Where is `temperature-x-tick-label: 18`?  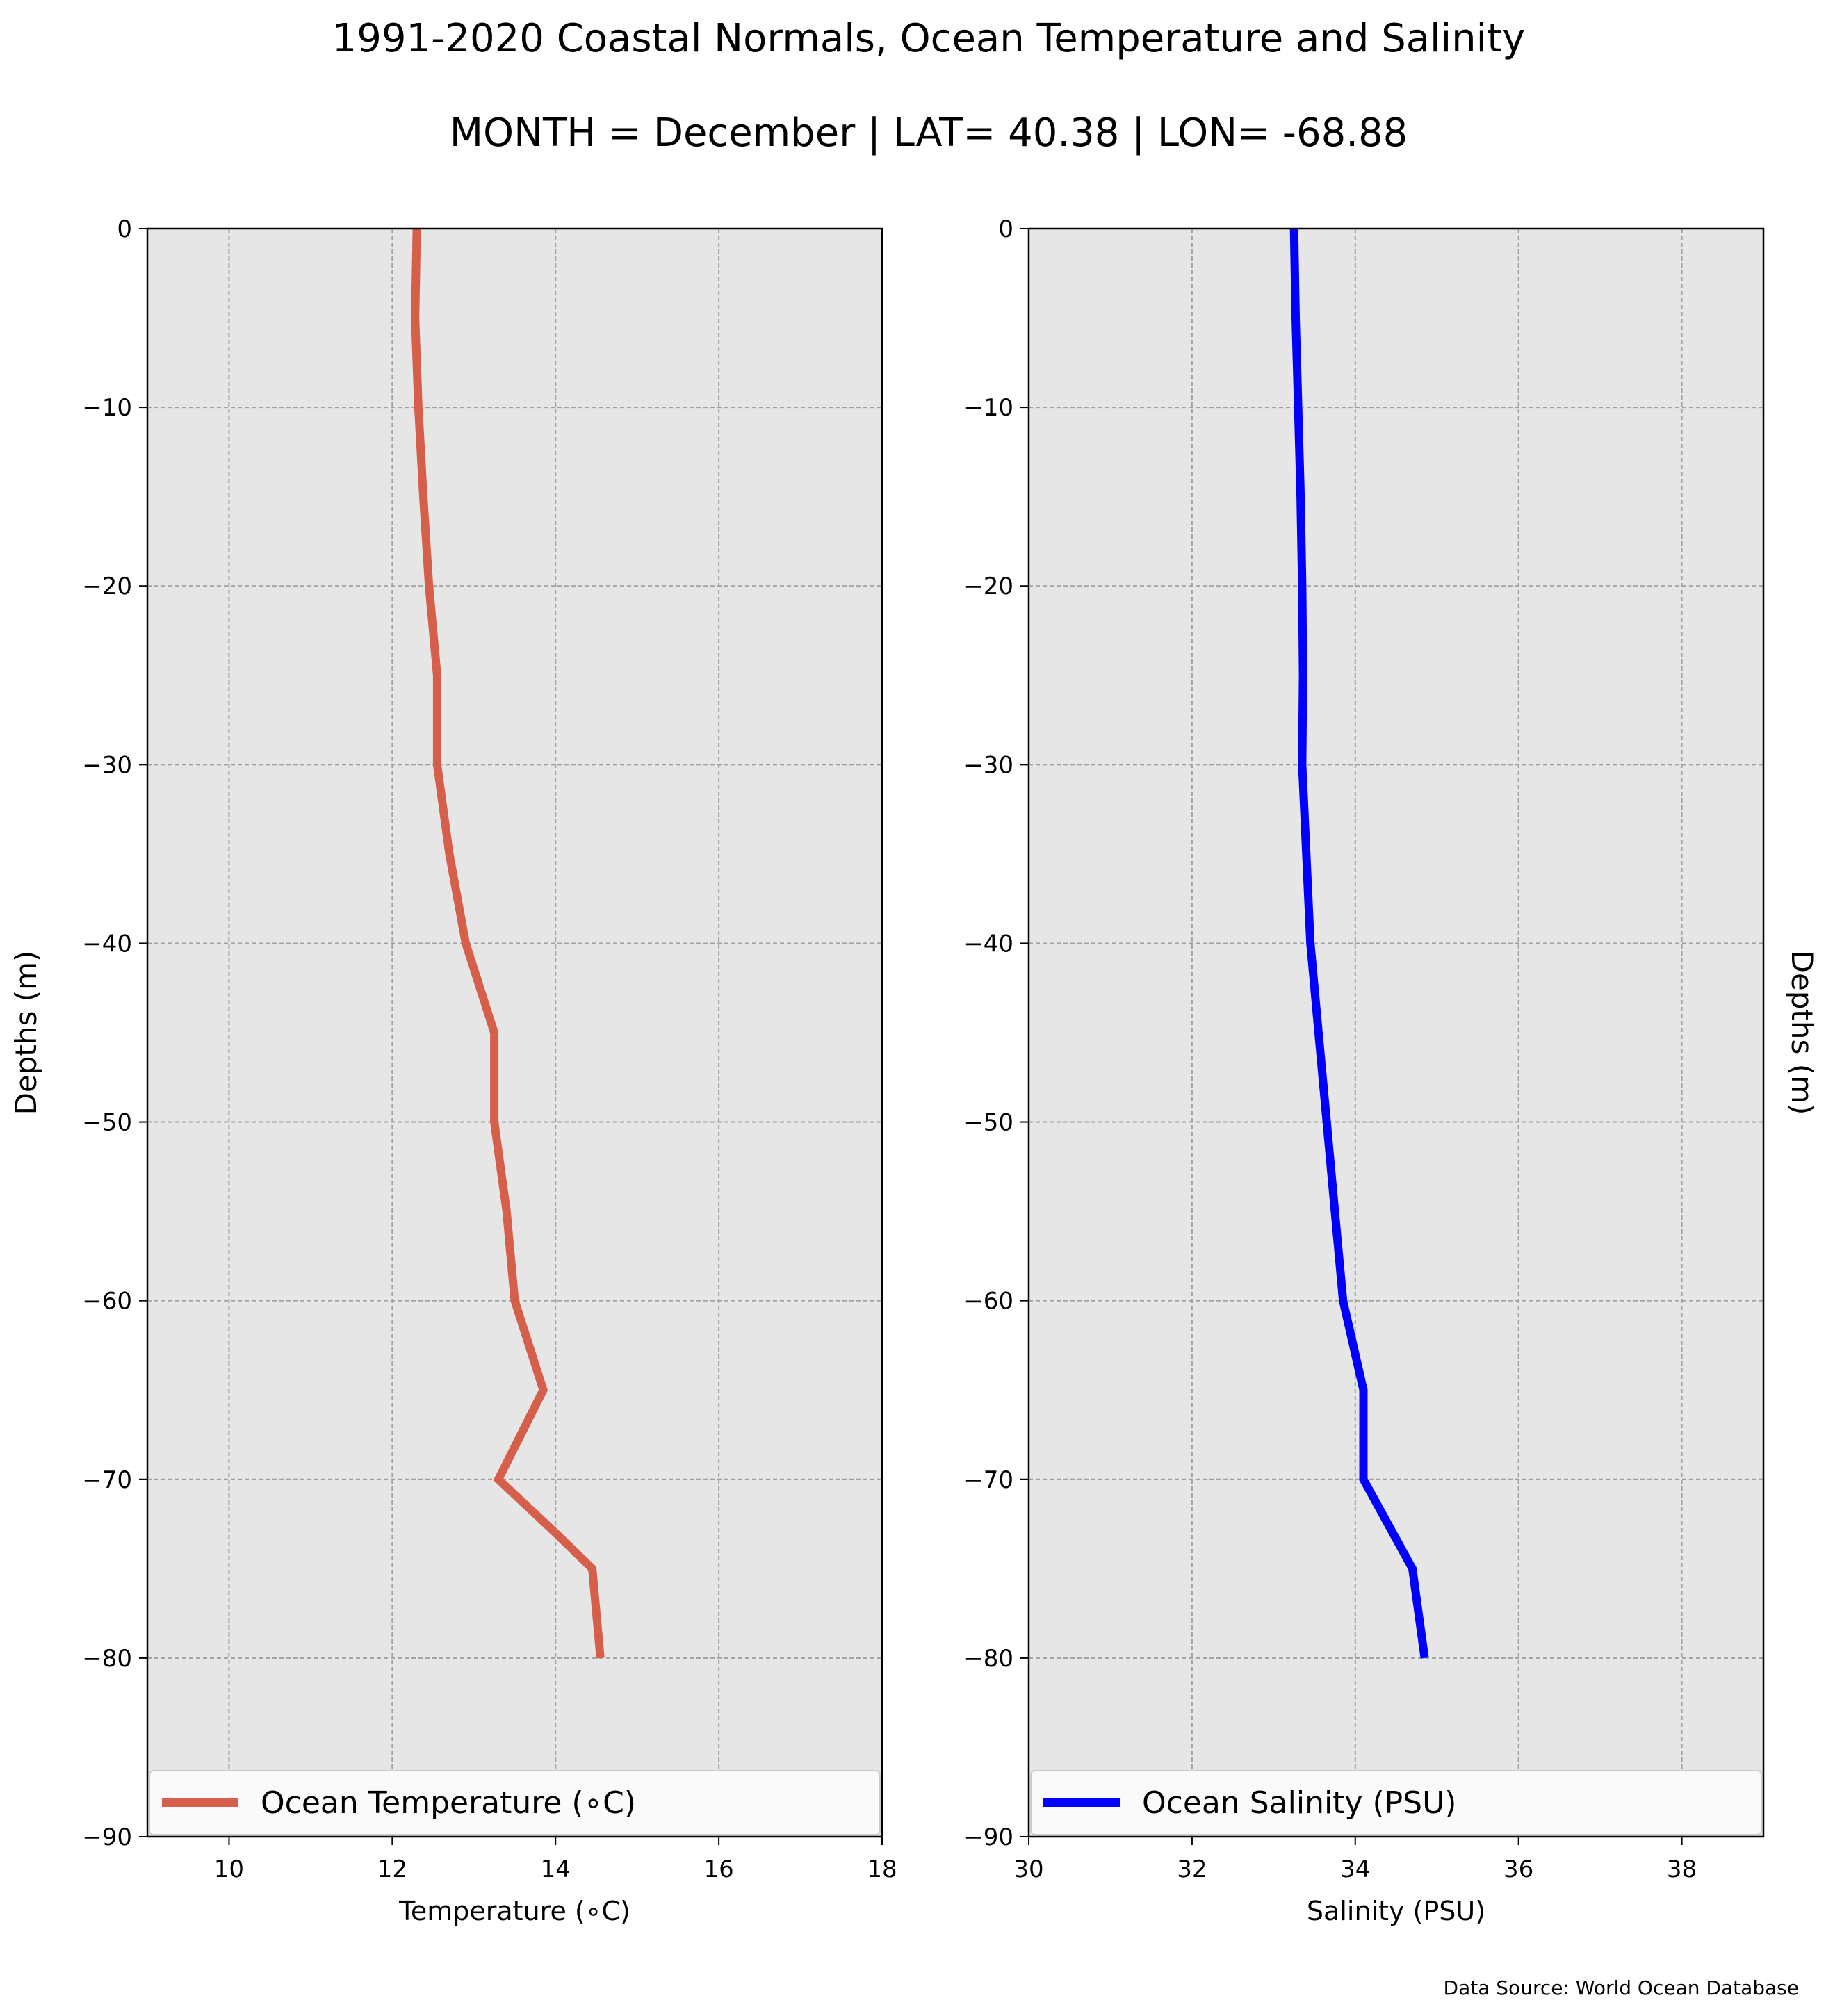 temperature-x-tick-label: 18 is located at coordinates (882, 1869).